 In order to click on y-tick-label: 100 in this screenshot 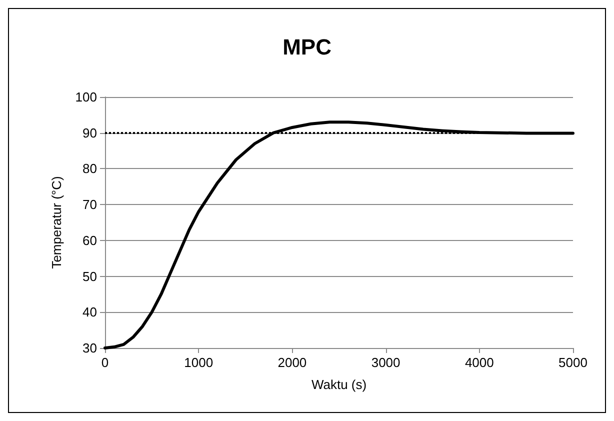, I will do `click(86, 97)`.